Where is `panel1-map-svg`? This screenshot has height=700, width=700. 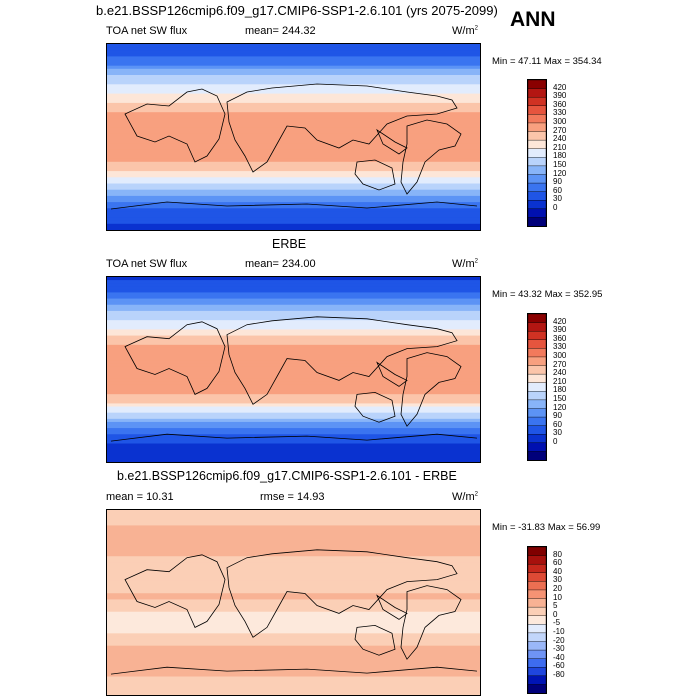
panel1-map-svg is located at coordinates (293, 137).